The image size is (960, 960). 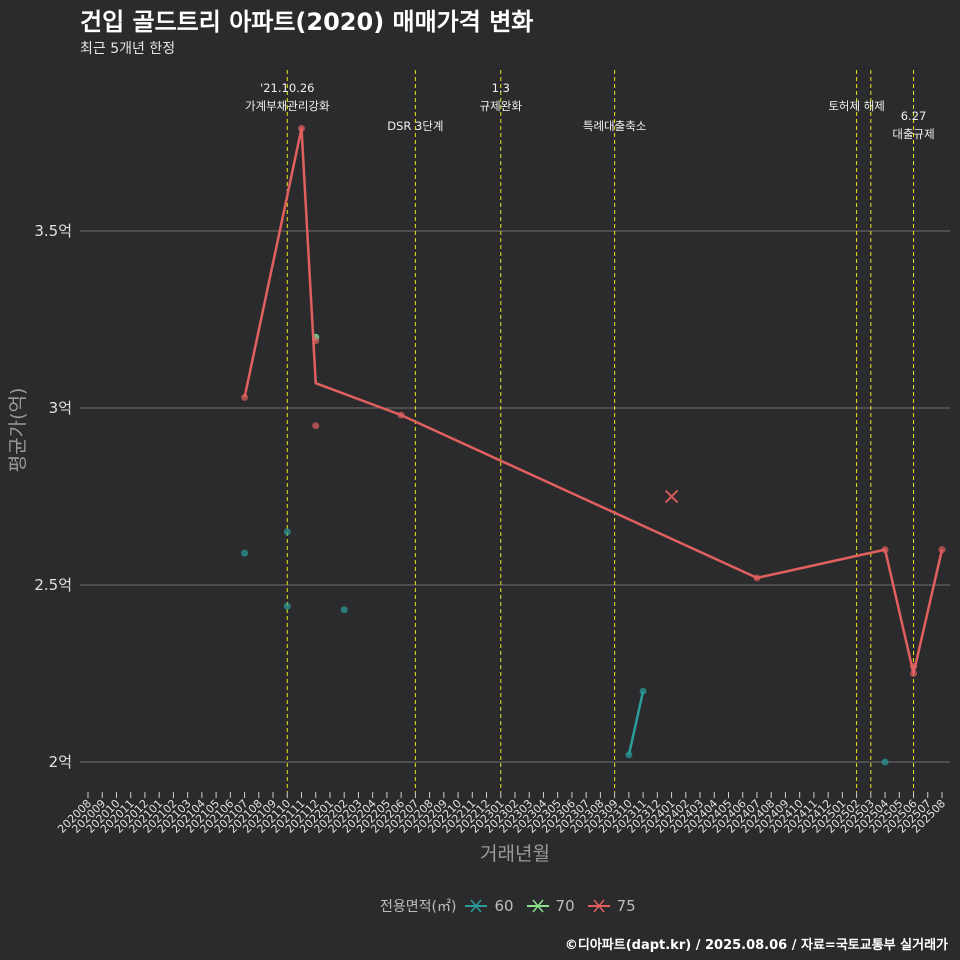 I want to click on event-label: 규제완화, so click(x=501, y=106).